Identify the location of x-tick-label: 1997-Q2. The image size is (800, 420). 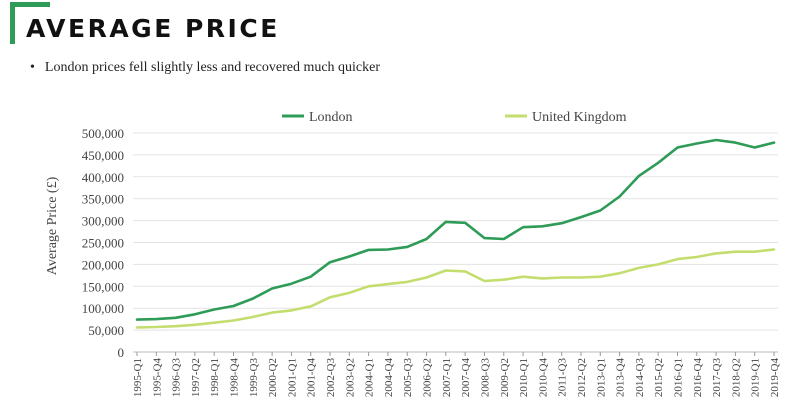
(196, 377).